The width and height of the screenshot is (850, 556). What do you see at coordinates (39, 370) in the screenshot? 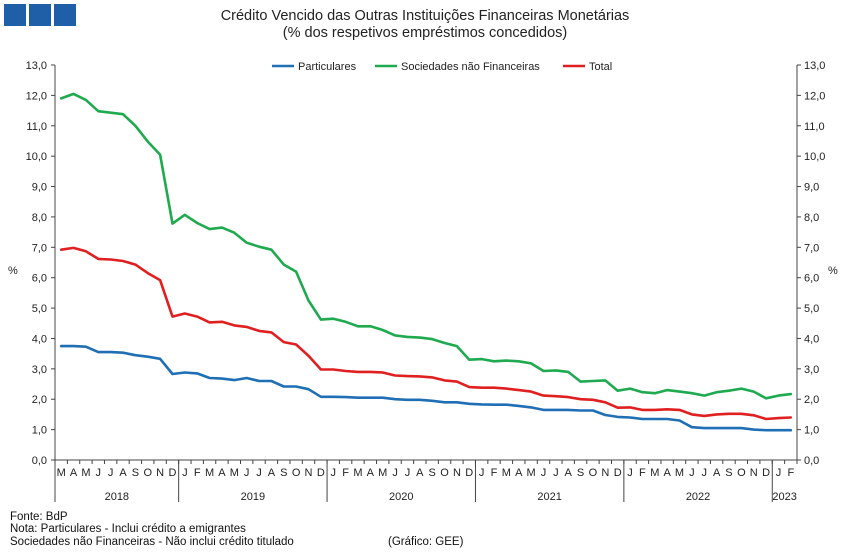
I see `y-tick-label-left: 3,0` at bounding box center [39, 370].